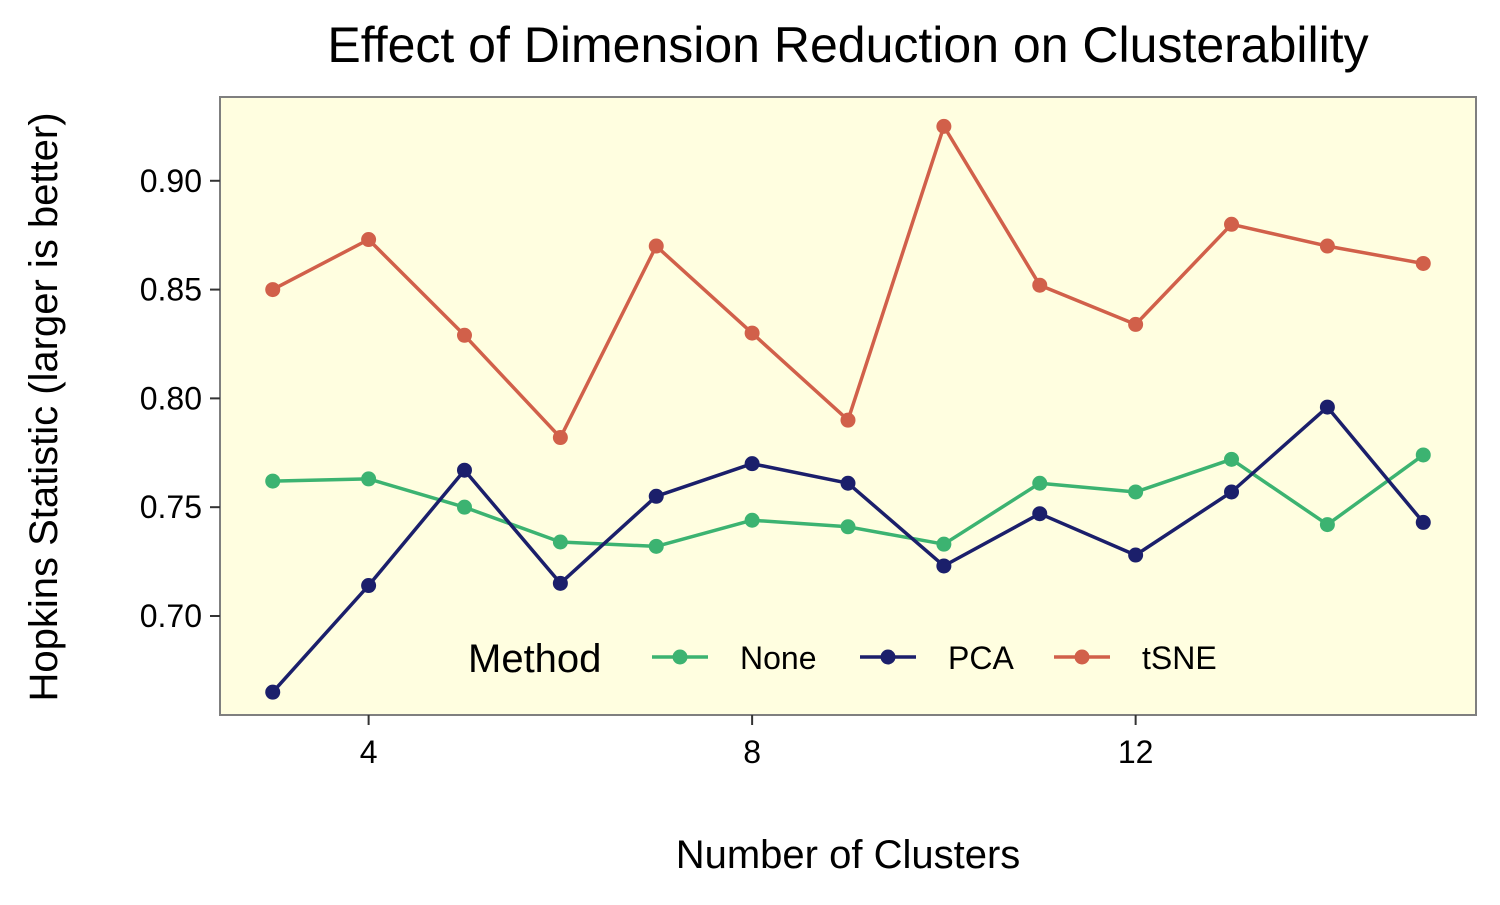 The height and width of the screenshot is (905, 1500). Describe the element at coordinates (842, 659) in the screenshot. I see `legend: Method None PCA tSNE` at that location.